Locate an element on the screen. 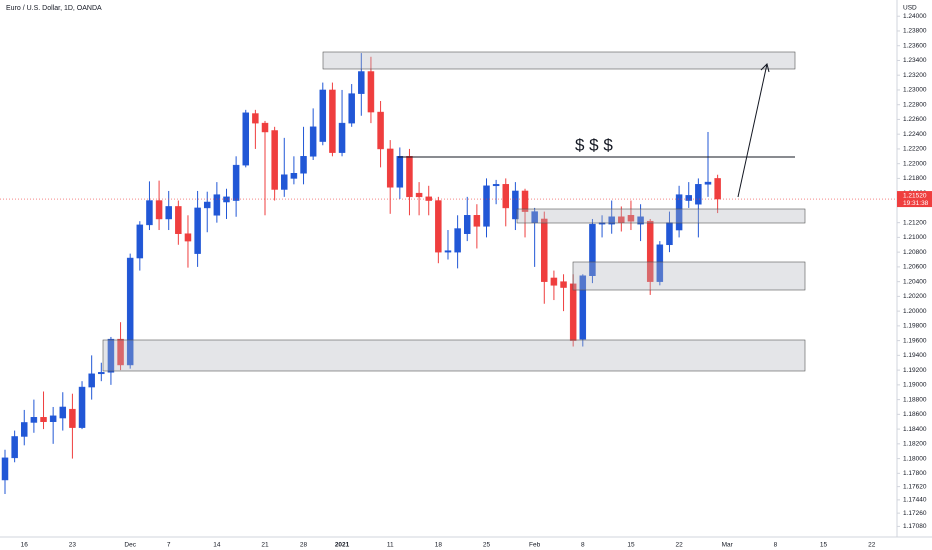 This screenshot has width=932, height=550. x-tick-label: Feb is located at coordinates (535, 545).